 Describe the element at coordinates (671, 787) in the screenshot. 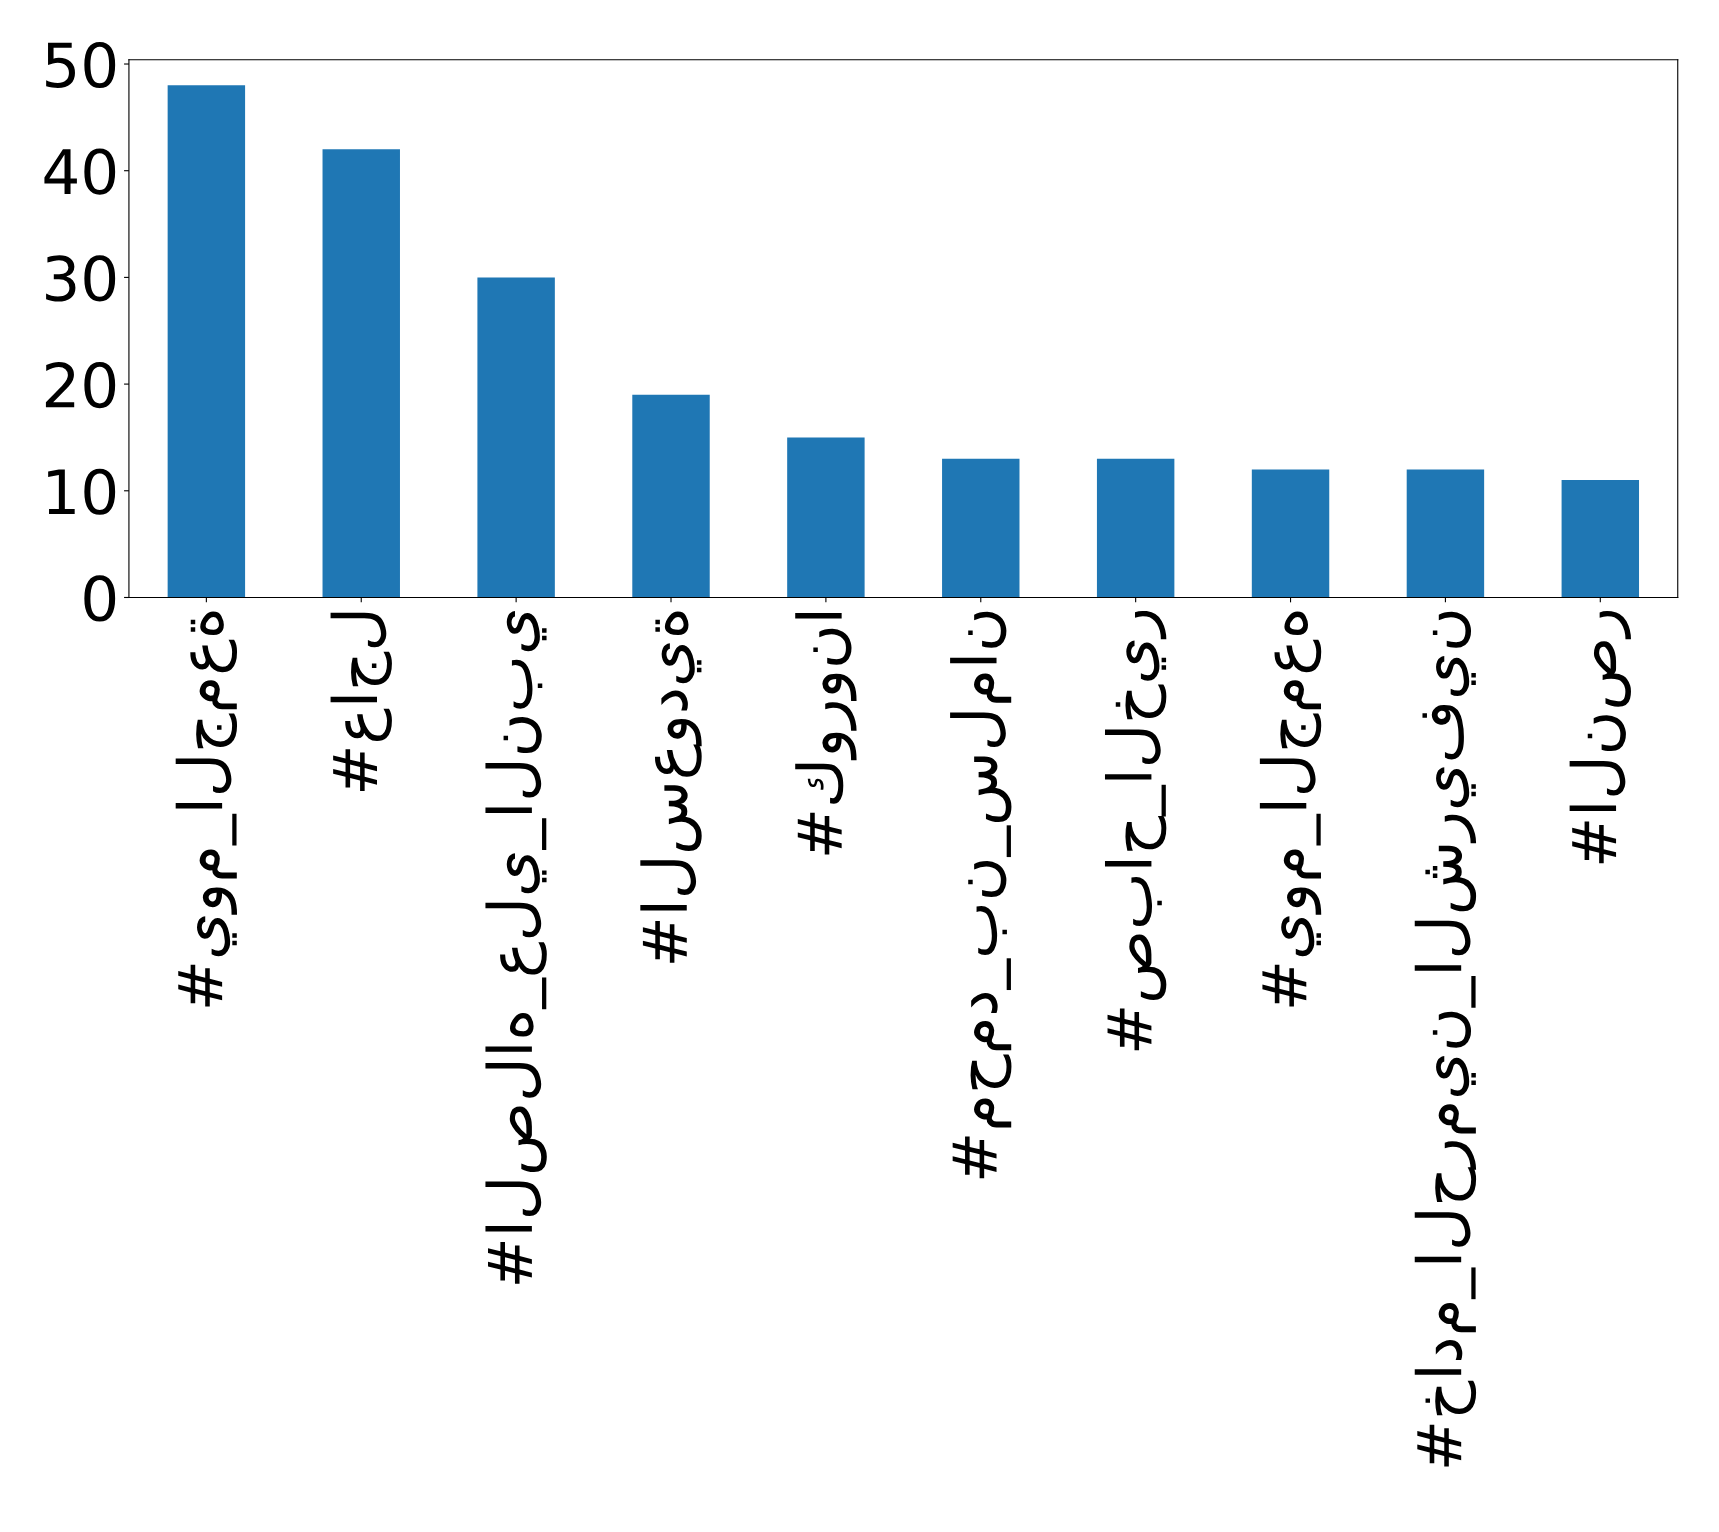

I see `x-tick-label: #السعودية` at that location.